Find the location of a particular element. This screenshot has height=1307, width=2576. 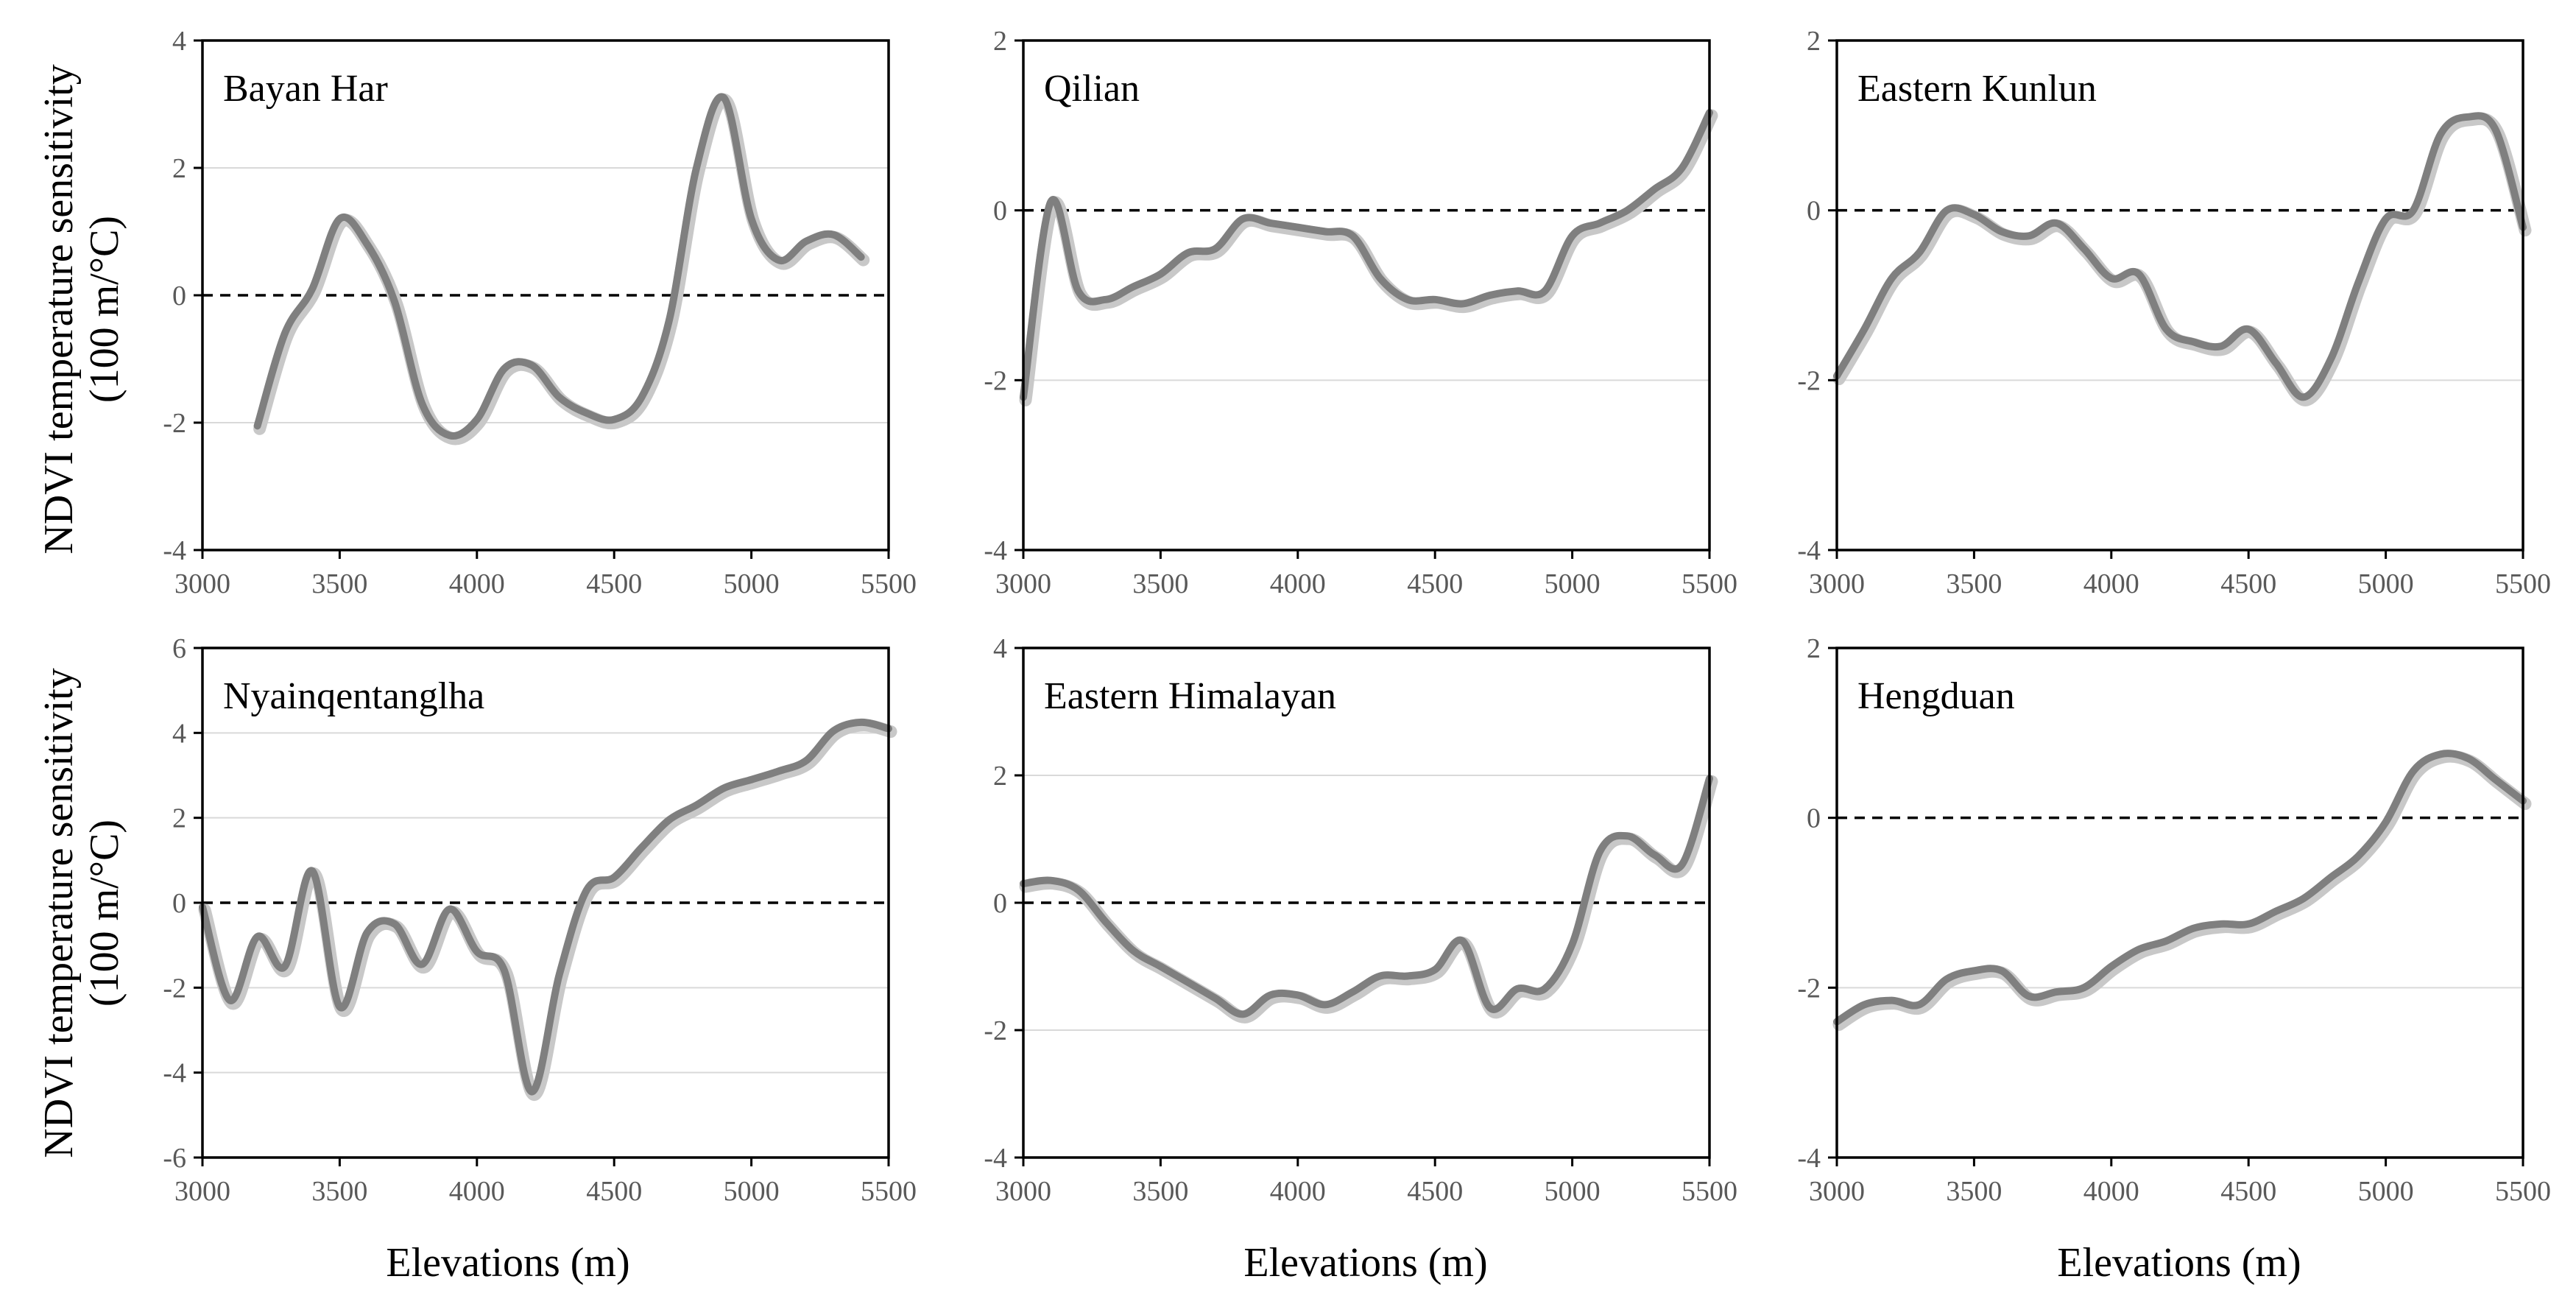

series-line-bayan-har is located at coordinates (559, 266).